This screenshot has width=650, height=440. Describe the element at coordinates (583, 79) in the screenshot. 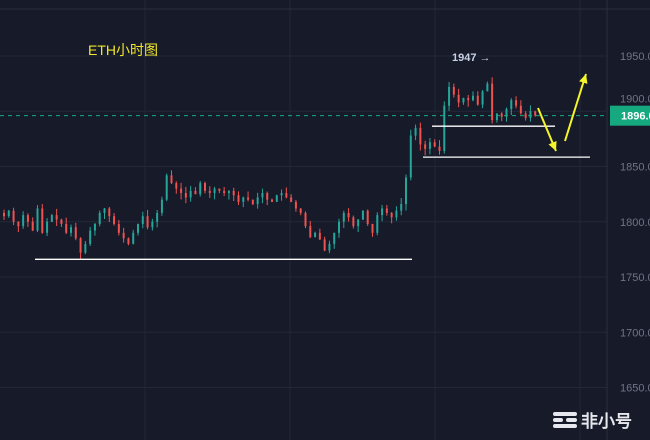

I see `arrow-head` at that location.